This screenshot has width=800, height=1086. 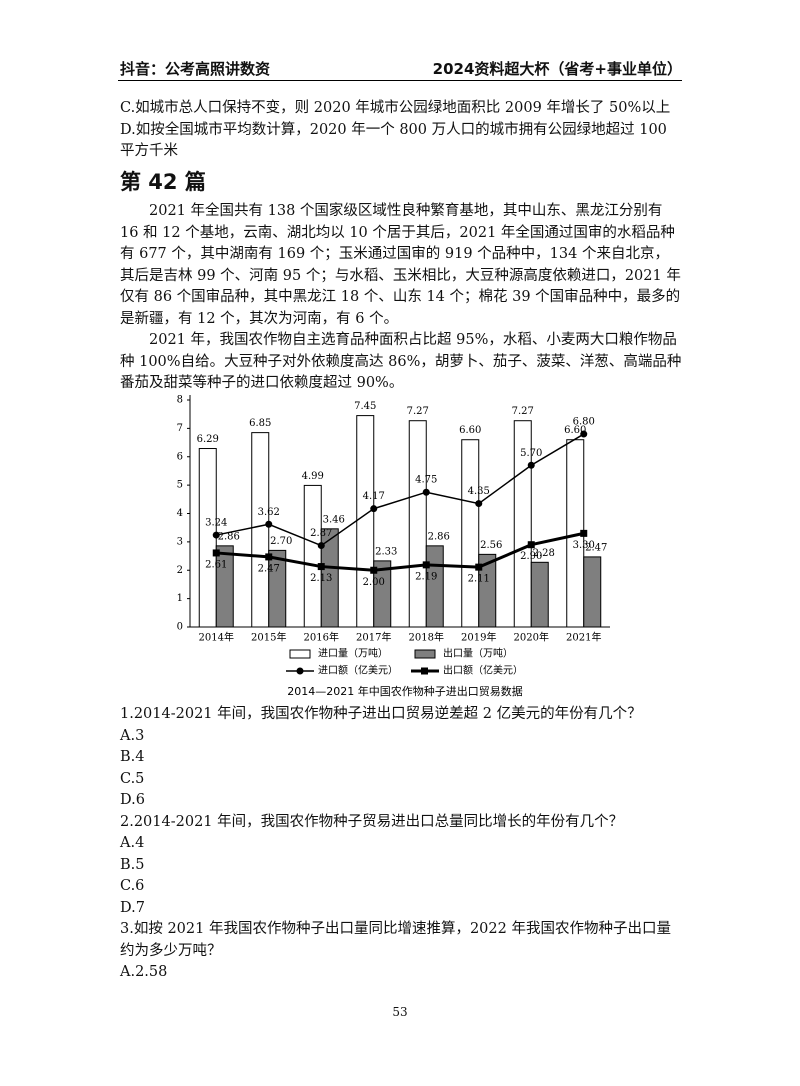 What do you see at coordinates (400, 1012) in the screenshot?
I see `page-number: 53` at bounding box center [400, 1012].